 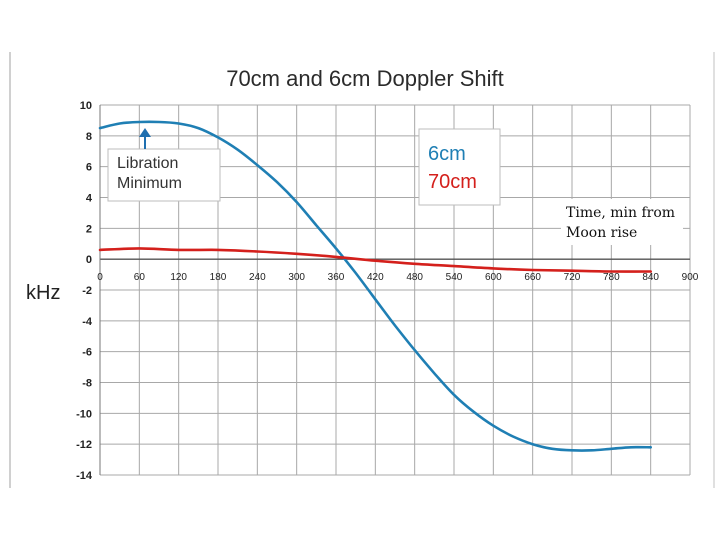 What do you see at coordinates (365, 78) in the screenshot?
I see `chart-title: 70cm and 6cm Doppler Shift` at bounding box center [365, 78].